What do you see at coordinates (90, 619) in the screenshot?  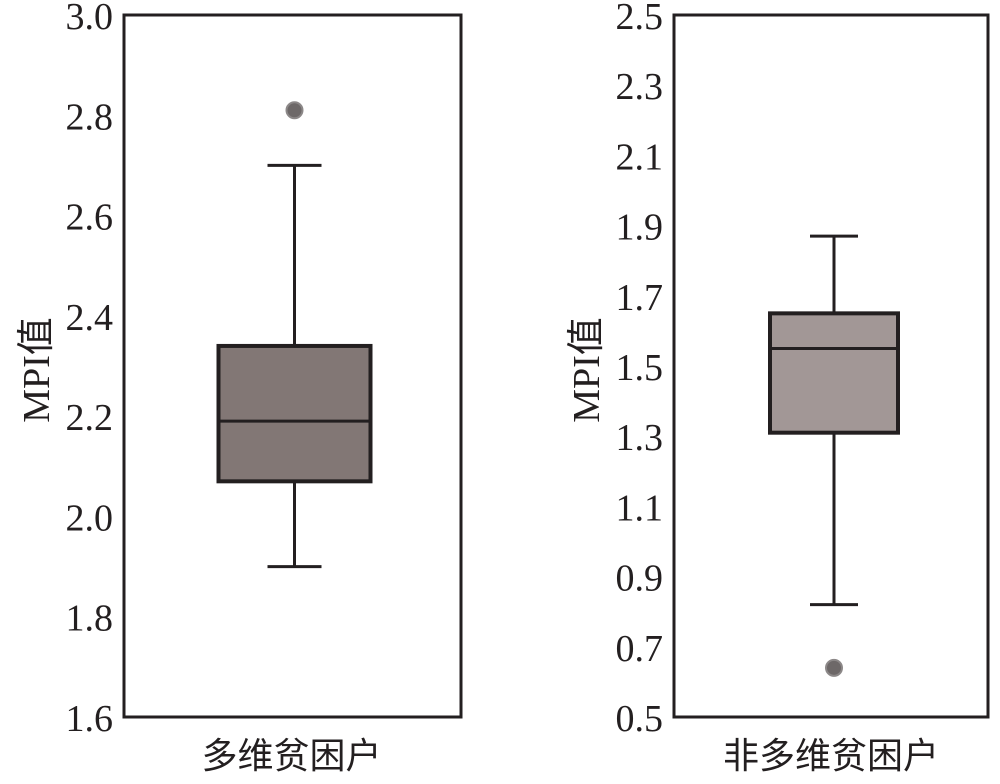 I see `y-tick-label: 1.8` at bounding box center [90, 619].